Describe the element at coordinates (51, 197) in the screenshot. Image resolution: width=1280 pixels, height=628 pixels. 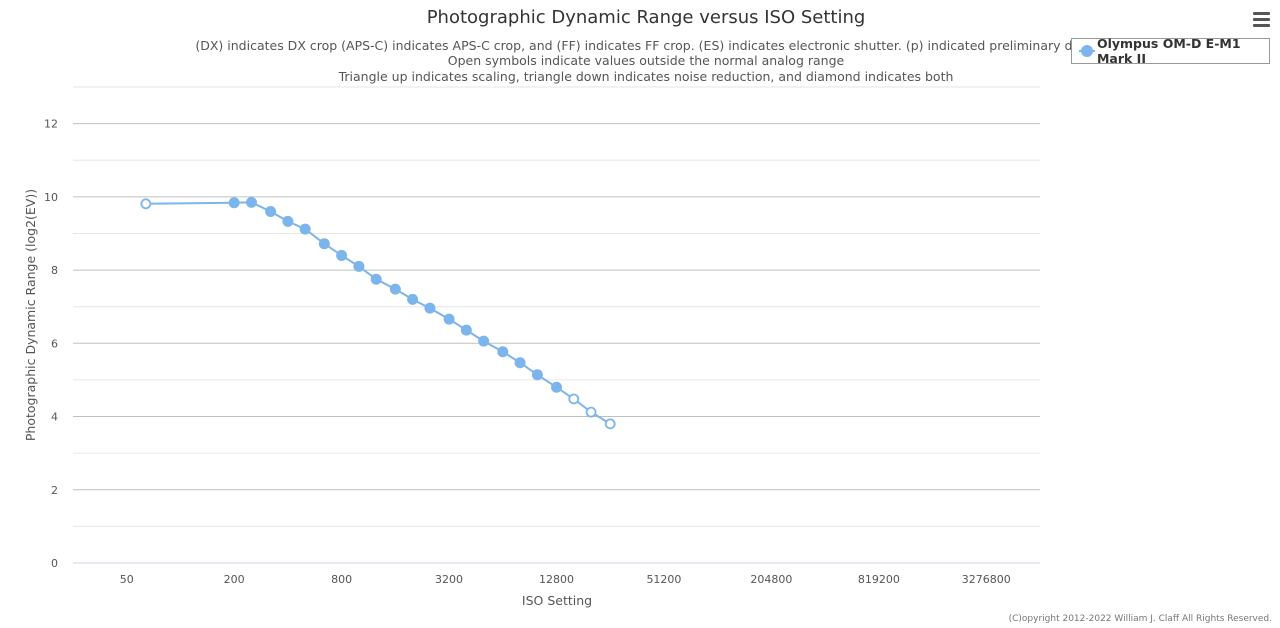
I see `y-tick-label: 10` at that location.